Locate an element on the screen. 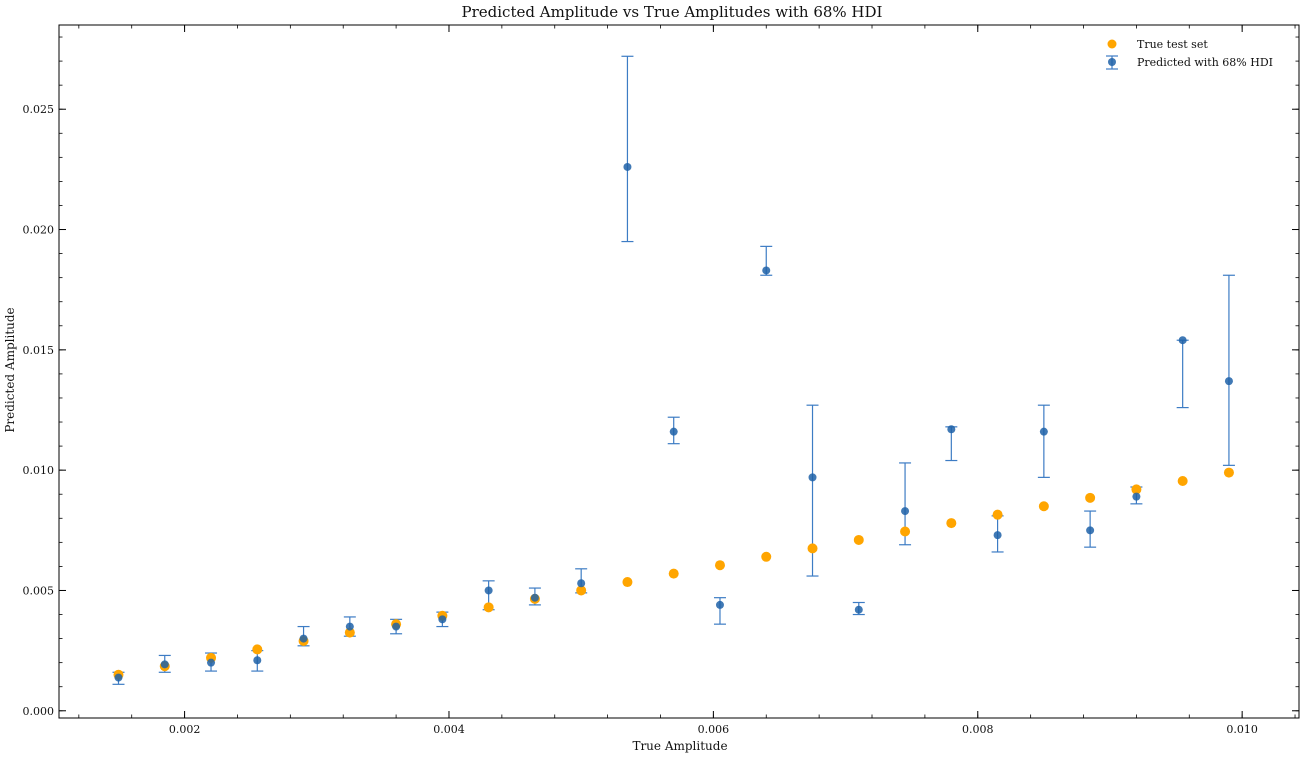 Image resolution: width=1304 pixels, height=758 pixels. legend-label-pred: Predicted with 68% HDI is located at coordinates (1205, 62).